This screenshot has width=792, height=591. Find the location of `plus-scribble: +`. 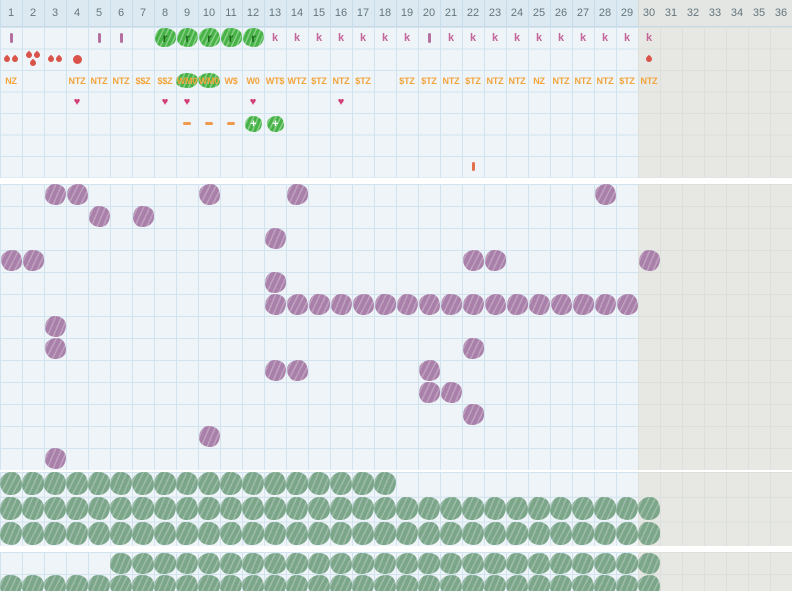

plus-scribble: + is located at coordinates (253, 124).